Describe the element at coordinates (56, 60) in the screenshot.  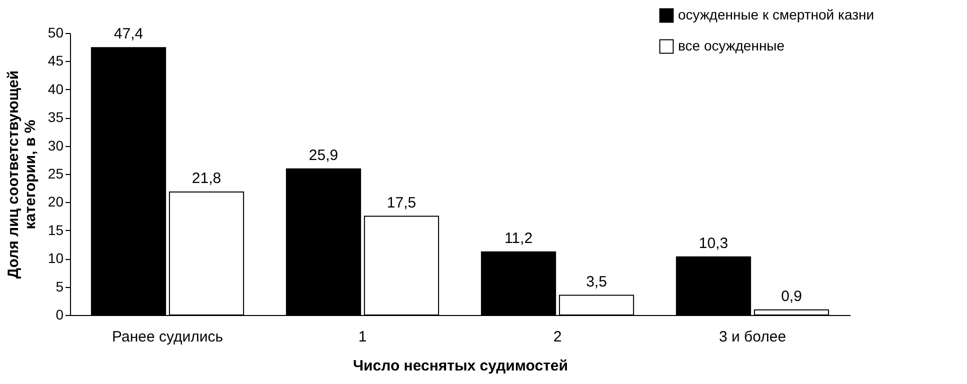
I see `y-tick-label: 45` at that location.